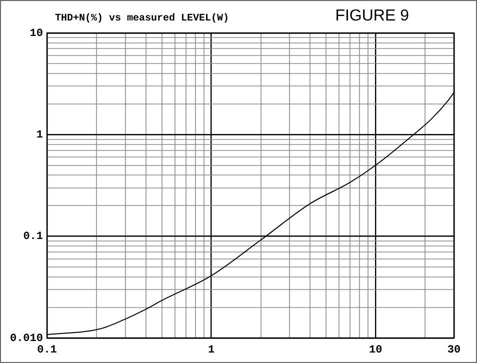 This screenshot has width=477, height=363. Describe the element at coordinates (454, 350) in the screenshot. I see `x-tick-label: 30` at that location.